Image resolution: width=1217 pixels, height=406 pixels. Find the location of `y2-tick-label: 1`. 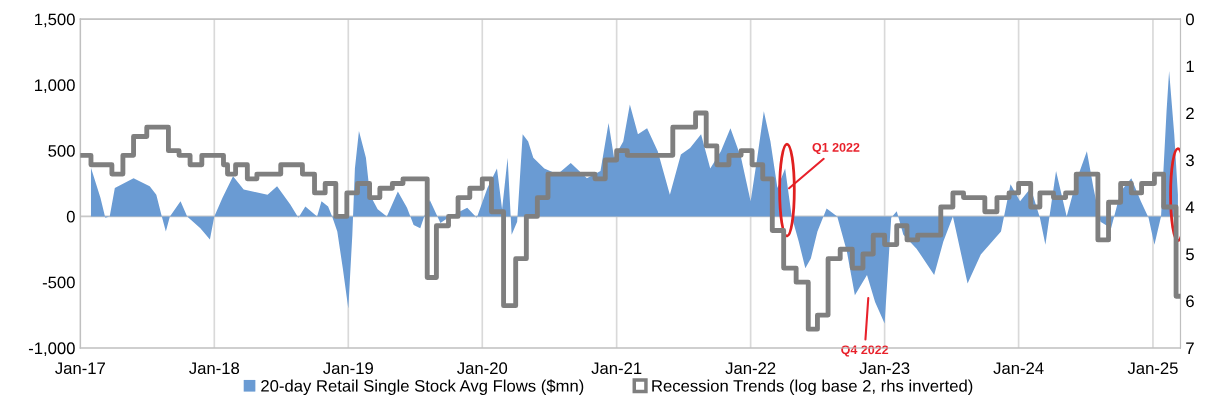

y2-tick-label: 1 is located at coordinates (1190, 66).